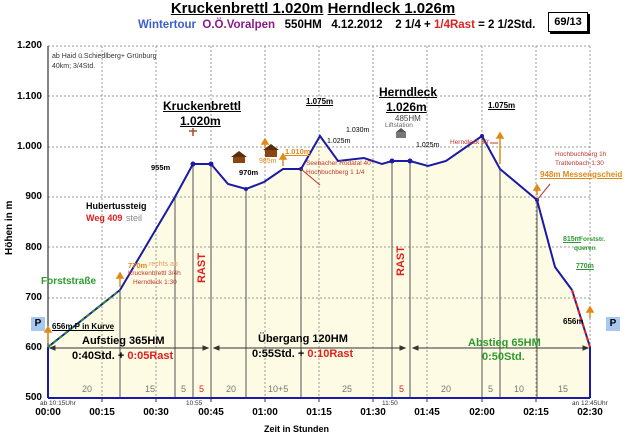 Image resolution: width=626 pixels, height=440 pixels. I want to click on parking-icon-end: P, so click(613, 324).